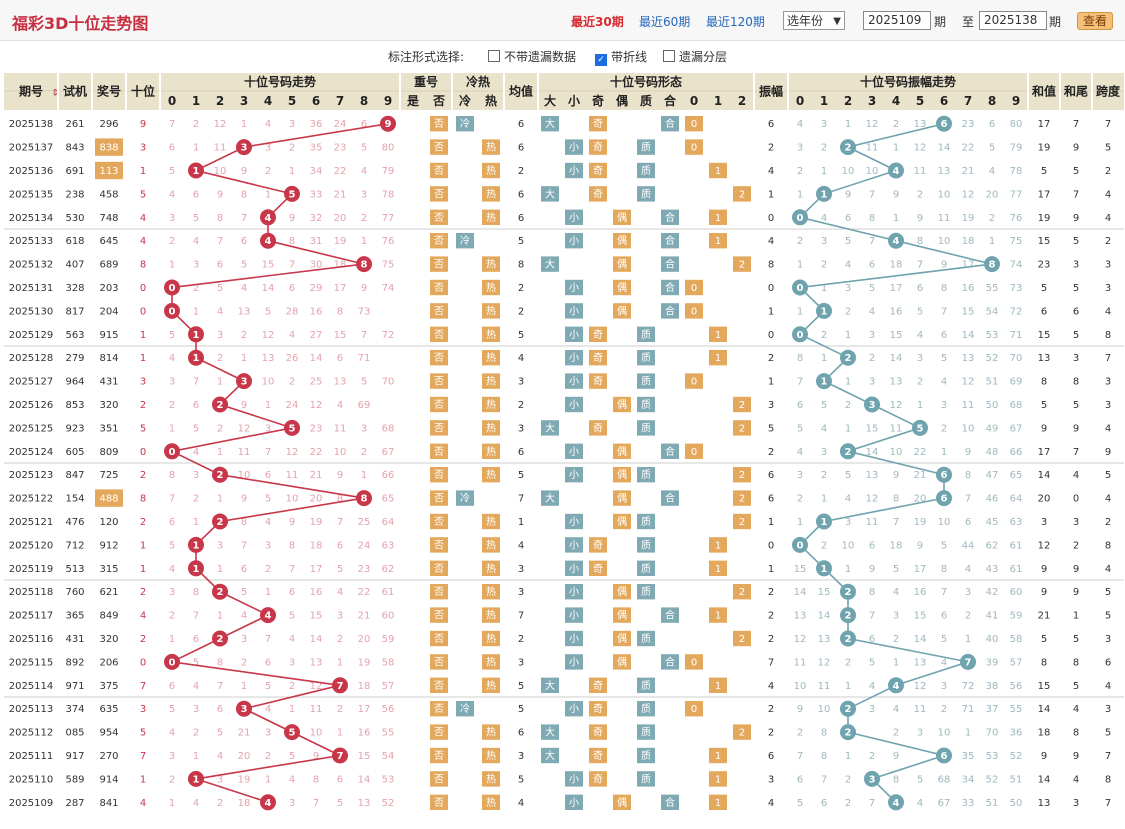 The height and width of the screenshot is (829, 1125). I want to click on amp-point, so click(800, 544).